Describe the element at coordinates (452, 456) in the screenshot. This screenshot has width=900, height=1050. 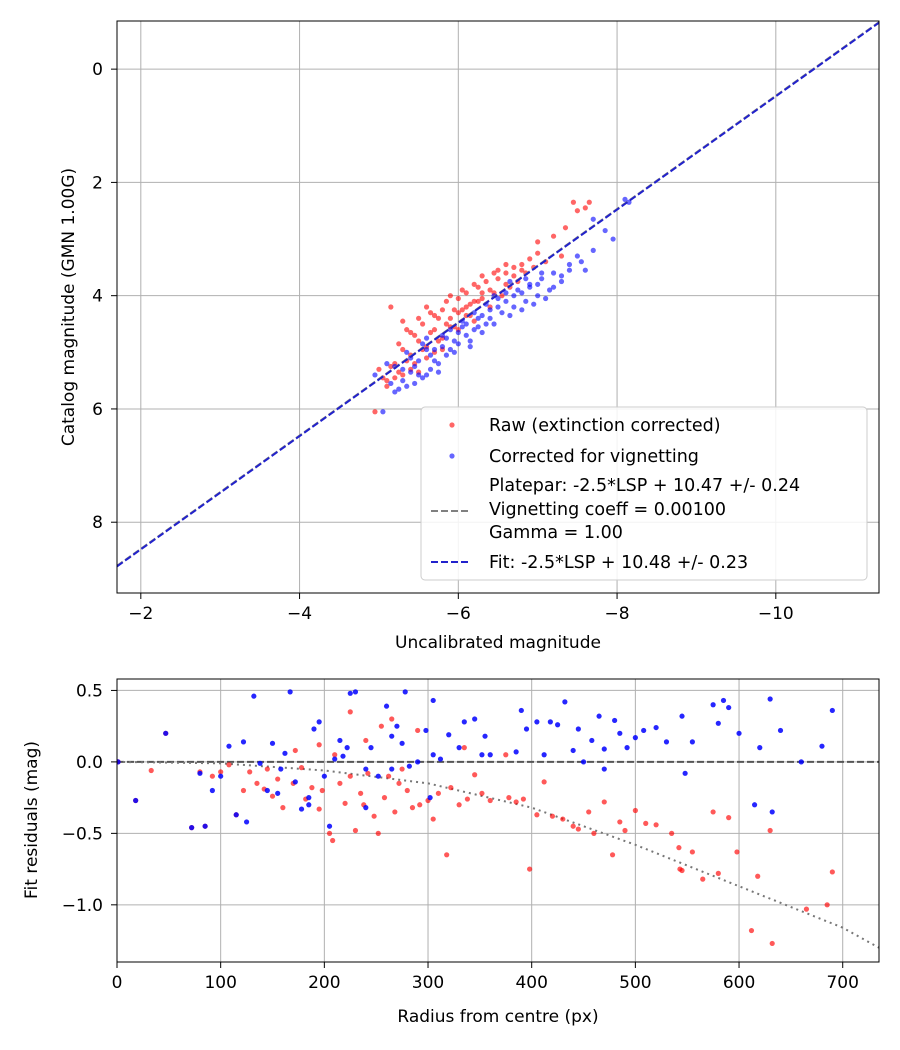
I see `legend-corrected-marker` at that location.